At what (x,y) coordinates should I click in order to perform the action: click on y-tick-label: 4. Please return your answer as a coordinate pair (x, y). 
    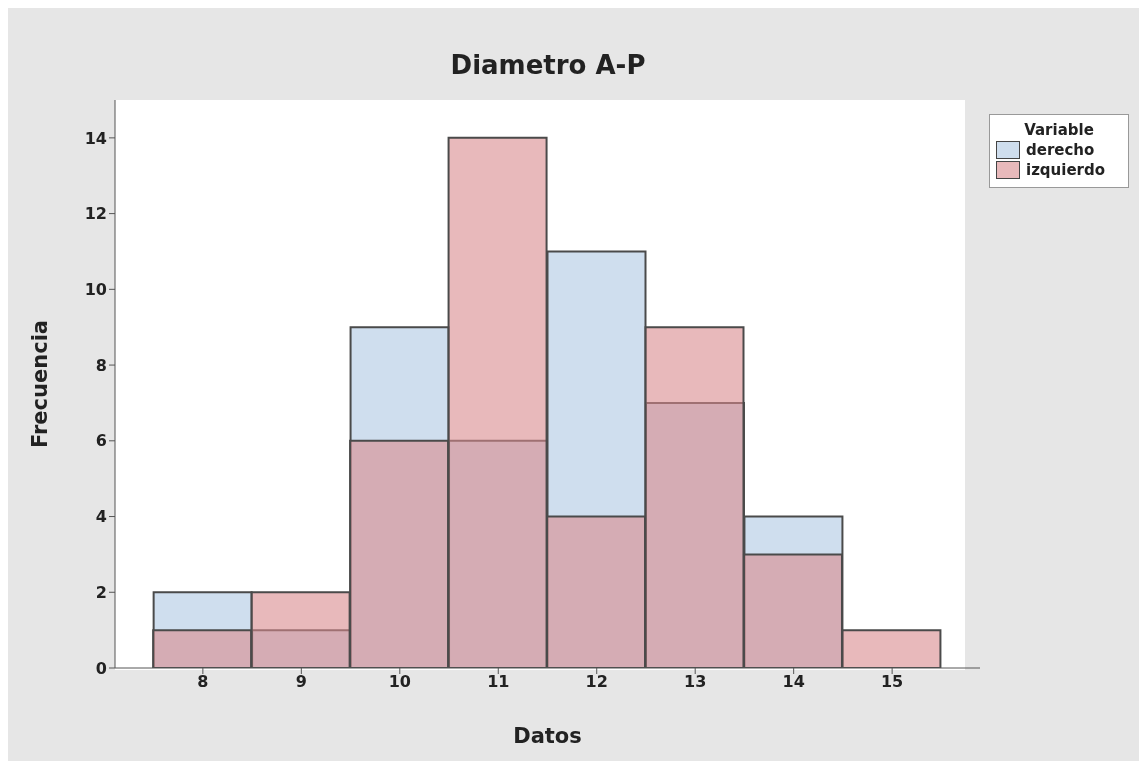
    Looking at the image, I should click on (101, 517).